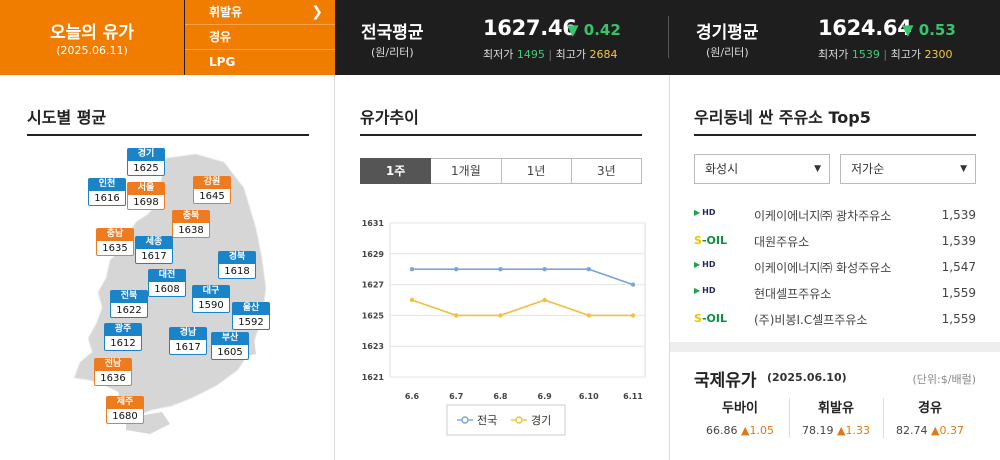 The image size is (1000, 460). Describe the element at coordinates (251, 322) in the screenshot. I see `region-price: 1592` at that location.